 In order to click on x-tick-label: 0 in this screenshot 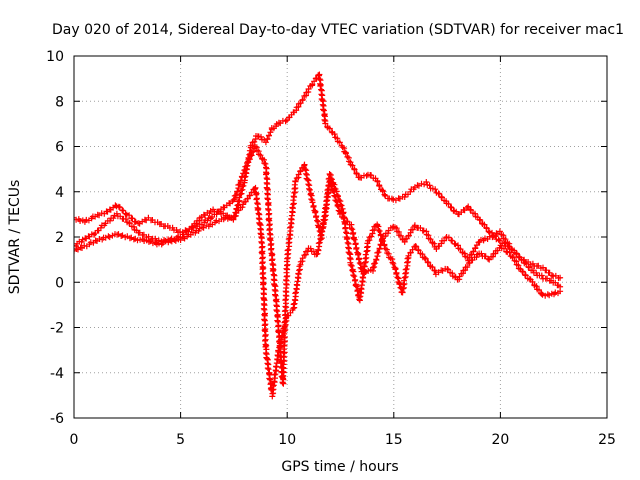, I will do `click(74, 440)`.